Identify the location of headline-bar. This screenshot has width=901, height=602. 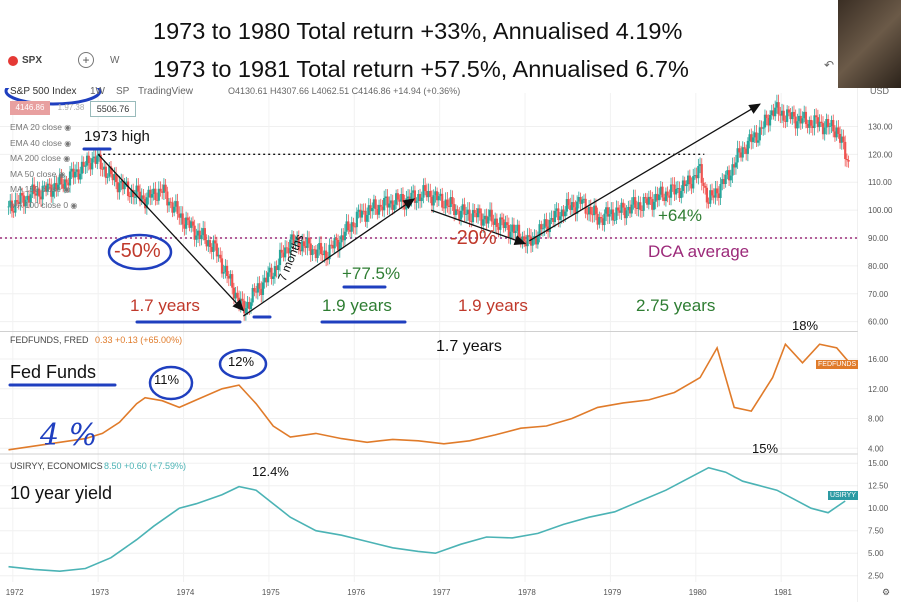
(417, 44).